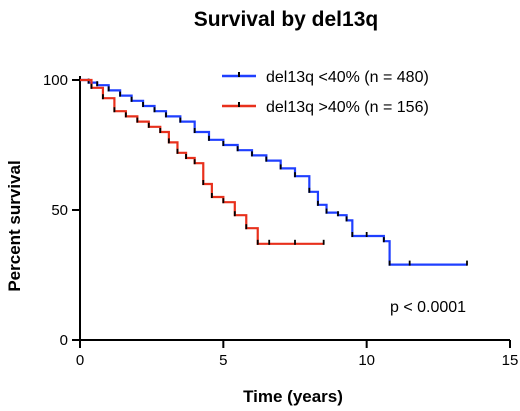 This screenshot has height=411, width=520. I want to click on legend-label-0: del13q <40% (n = 480), so click(347, 77).